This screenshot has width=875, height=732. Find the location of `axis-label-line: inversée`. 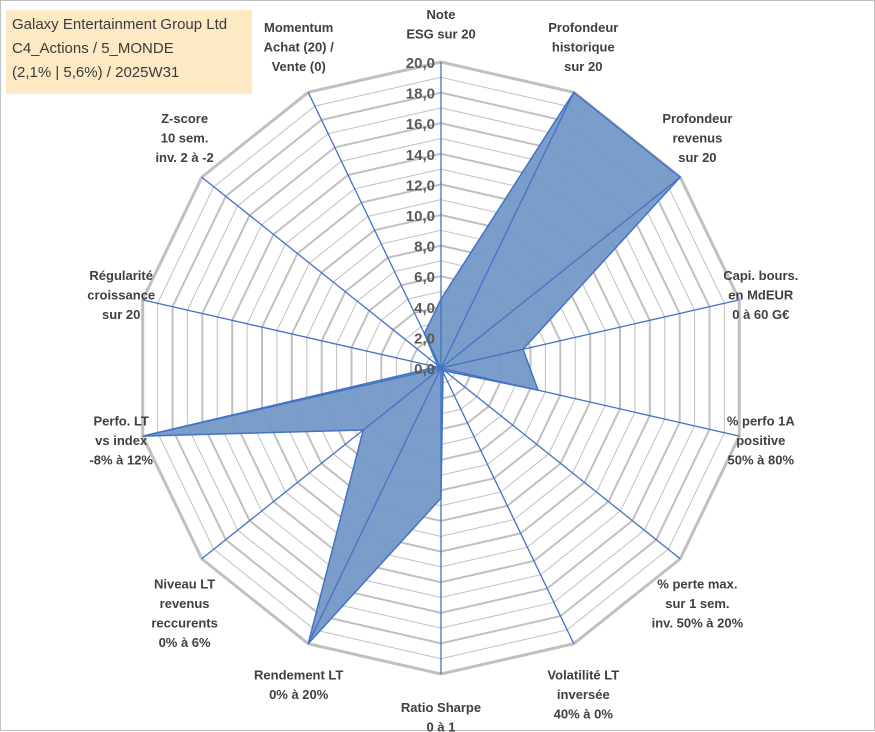

axis-label-line: inversée is located at coordinates (583, 694).